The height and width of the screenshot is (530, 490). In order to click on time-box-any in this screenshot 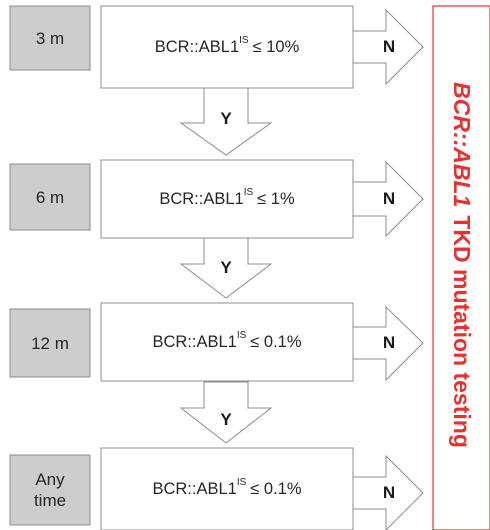, I will do `click(50, 490)`.